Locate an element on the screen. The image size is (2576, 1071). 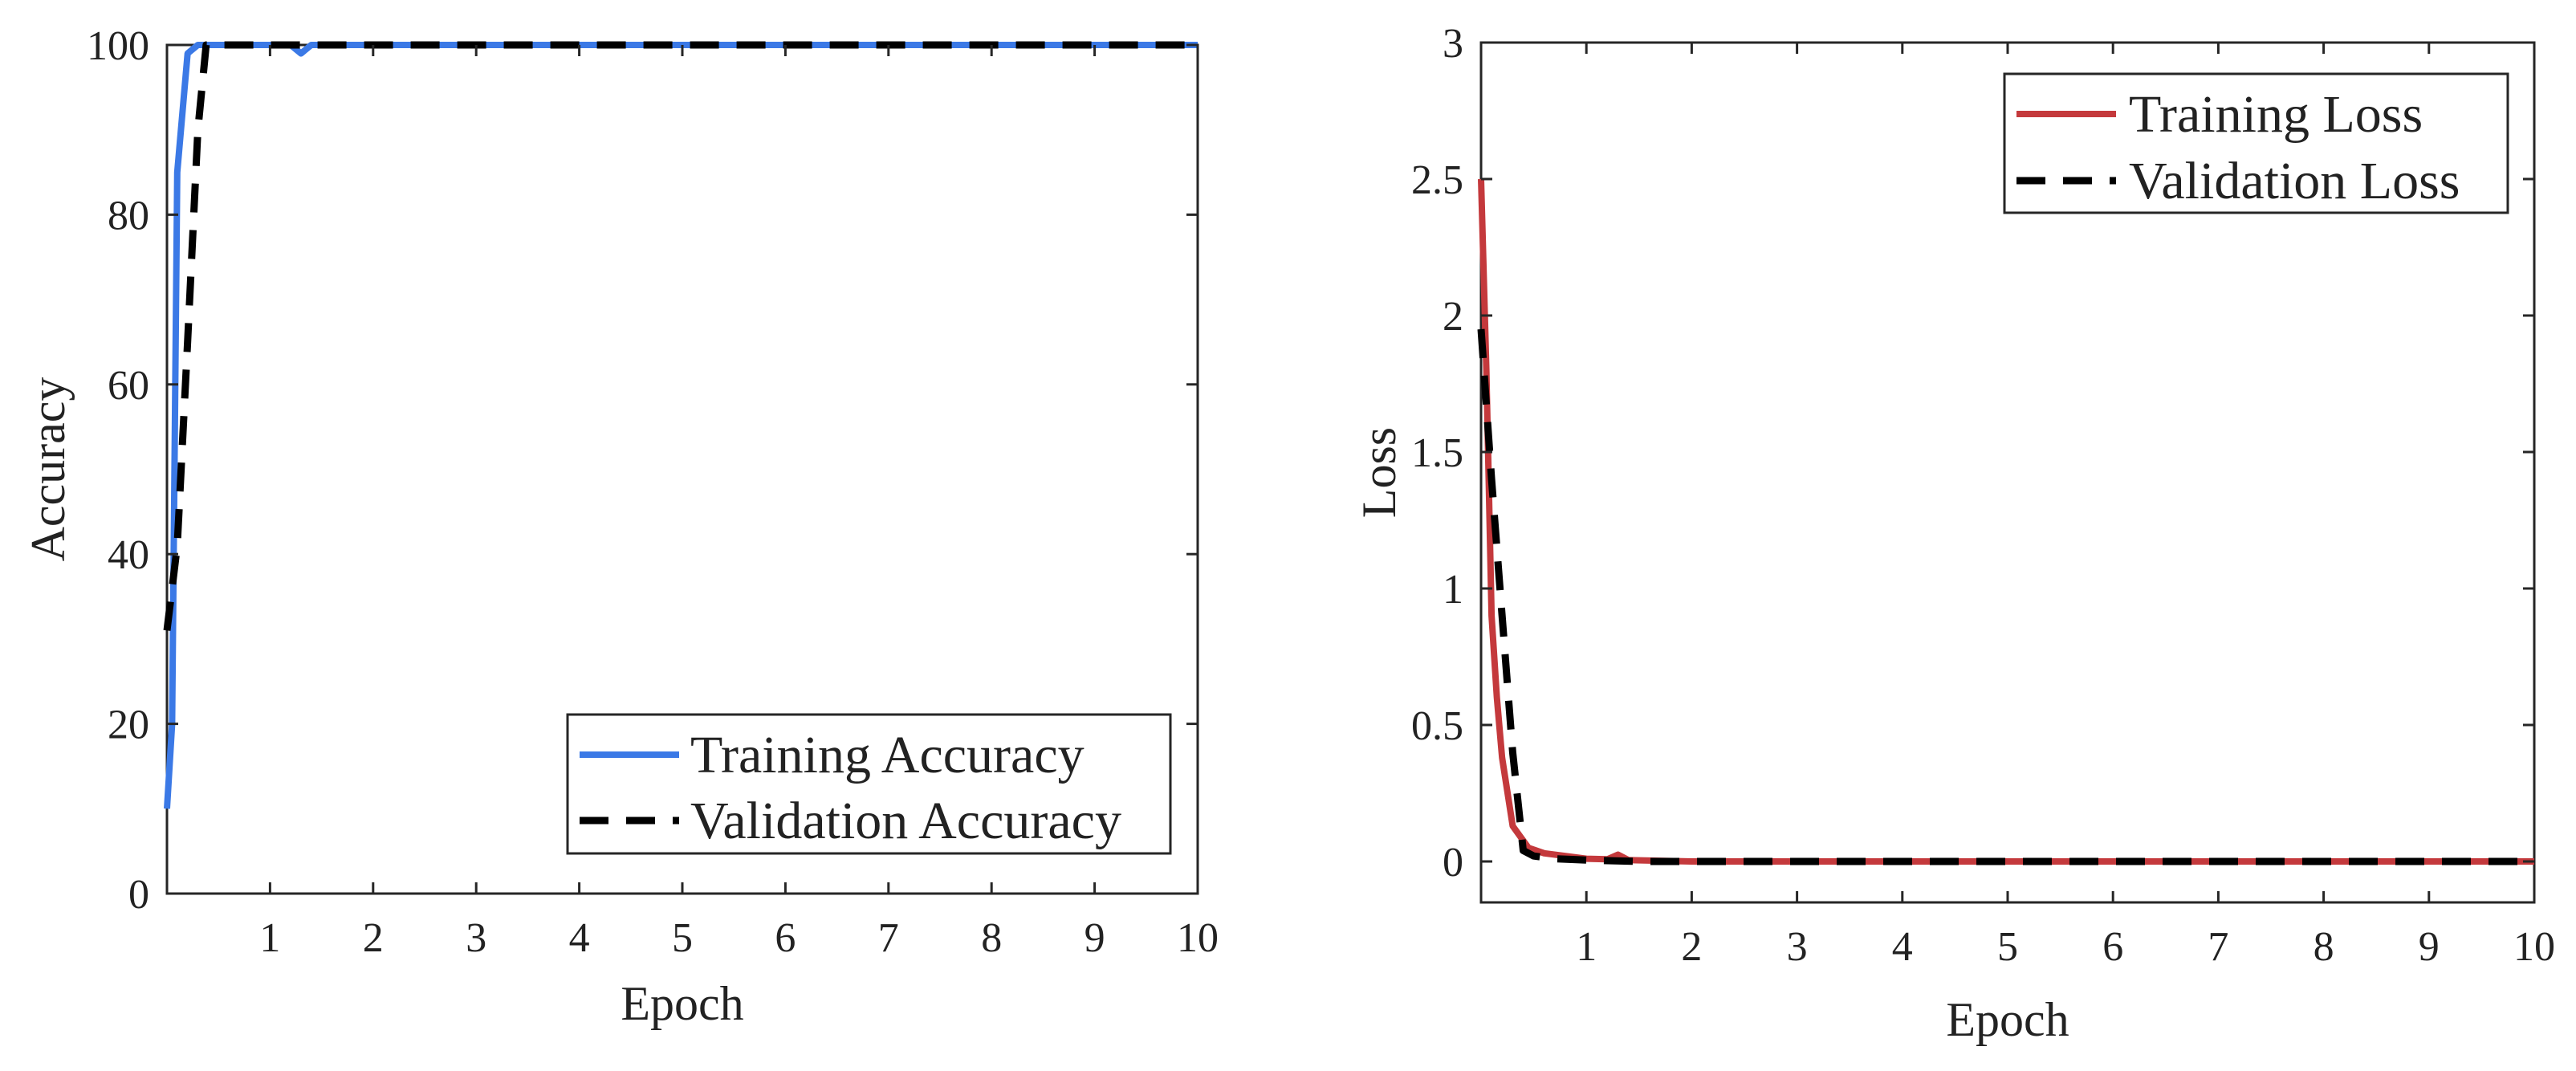
legend-label-validation-accuracy: Validation Accuracy is located at coordinates (905, 821).